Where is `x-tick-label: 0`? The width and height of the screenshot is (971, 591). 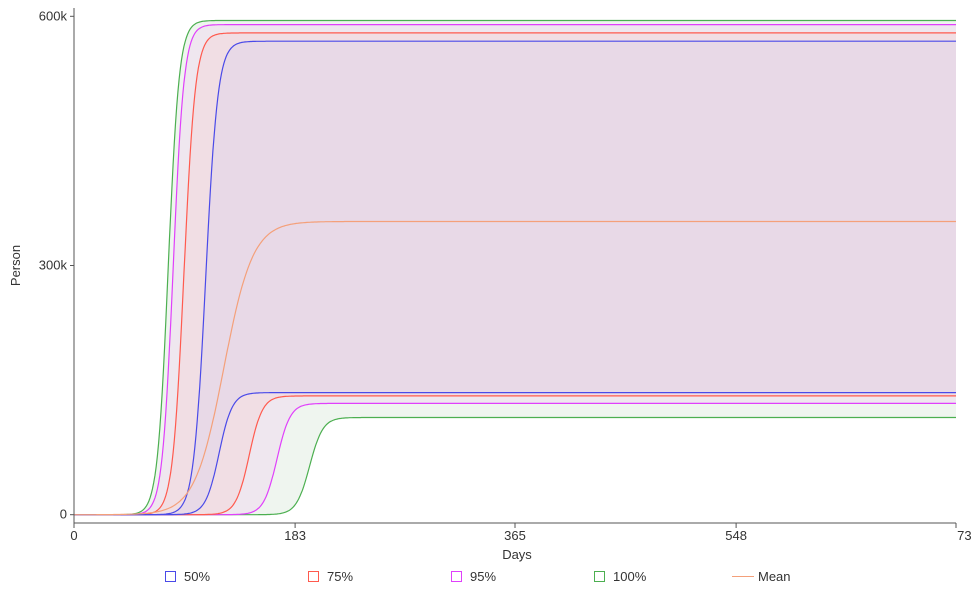
x-tick-label: 0 is located at coordinates (73, 535).